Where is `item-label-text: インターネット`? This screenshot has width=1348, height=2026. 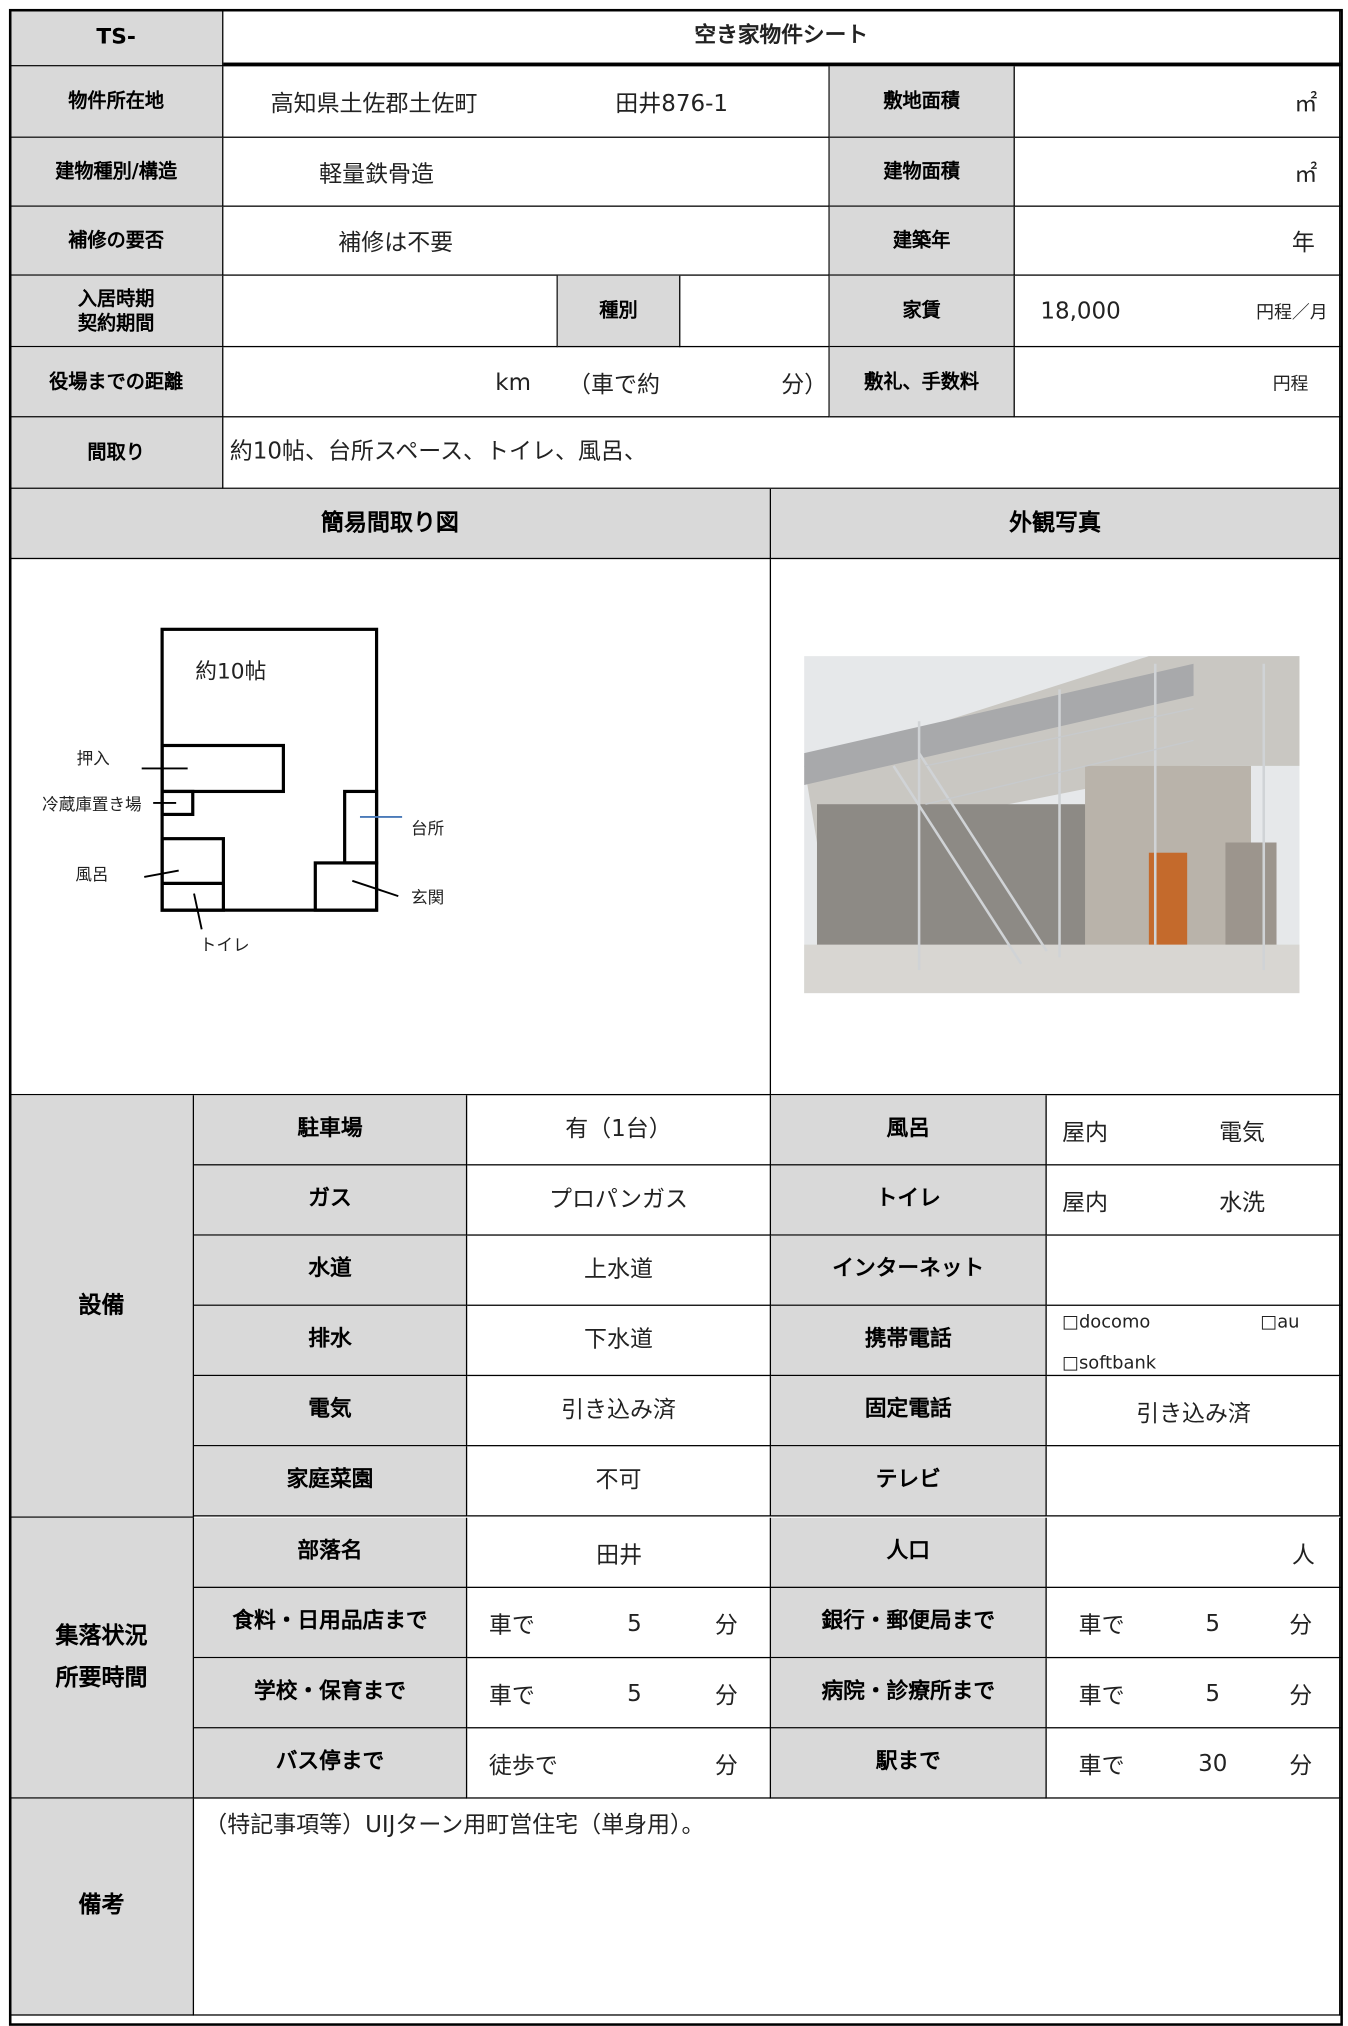
item-label-text: インターネット is located at coordinates (908, 1269).